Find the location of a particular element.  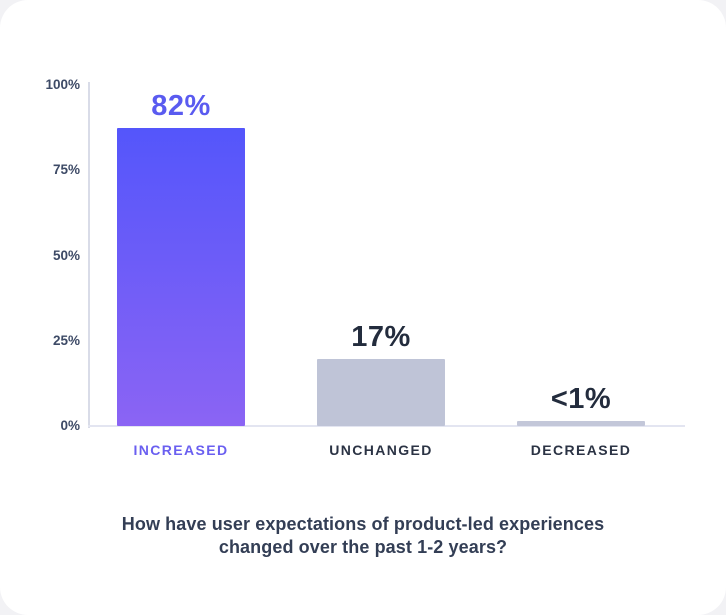

y-tick-label-50: 50% is located at coordinates (66, 255).